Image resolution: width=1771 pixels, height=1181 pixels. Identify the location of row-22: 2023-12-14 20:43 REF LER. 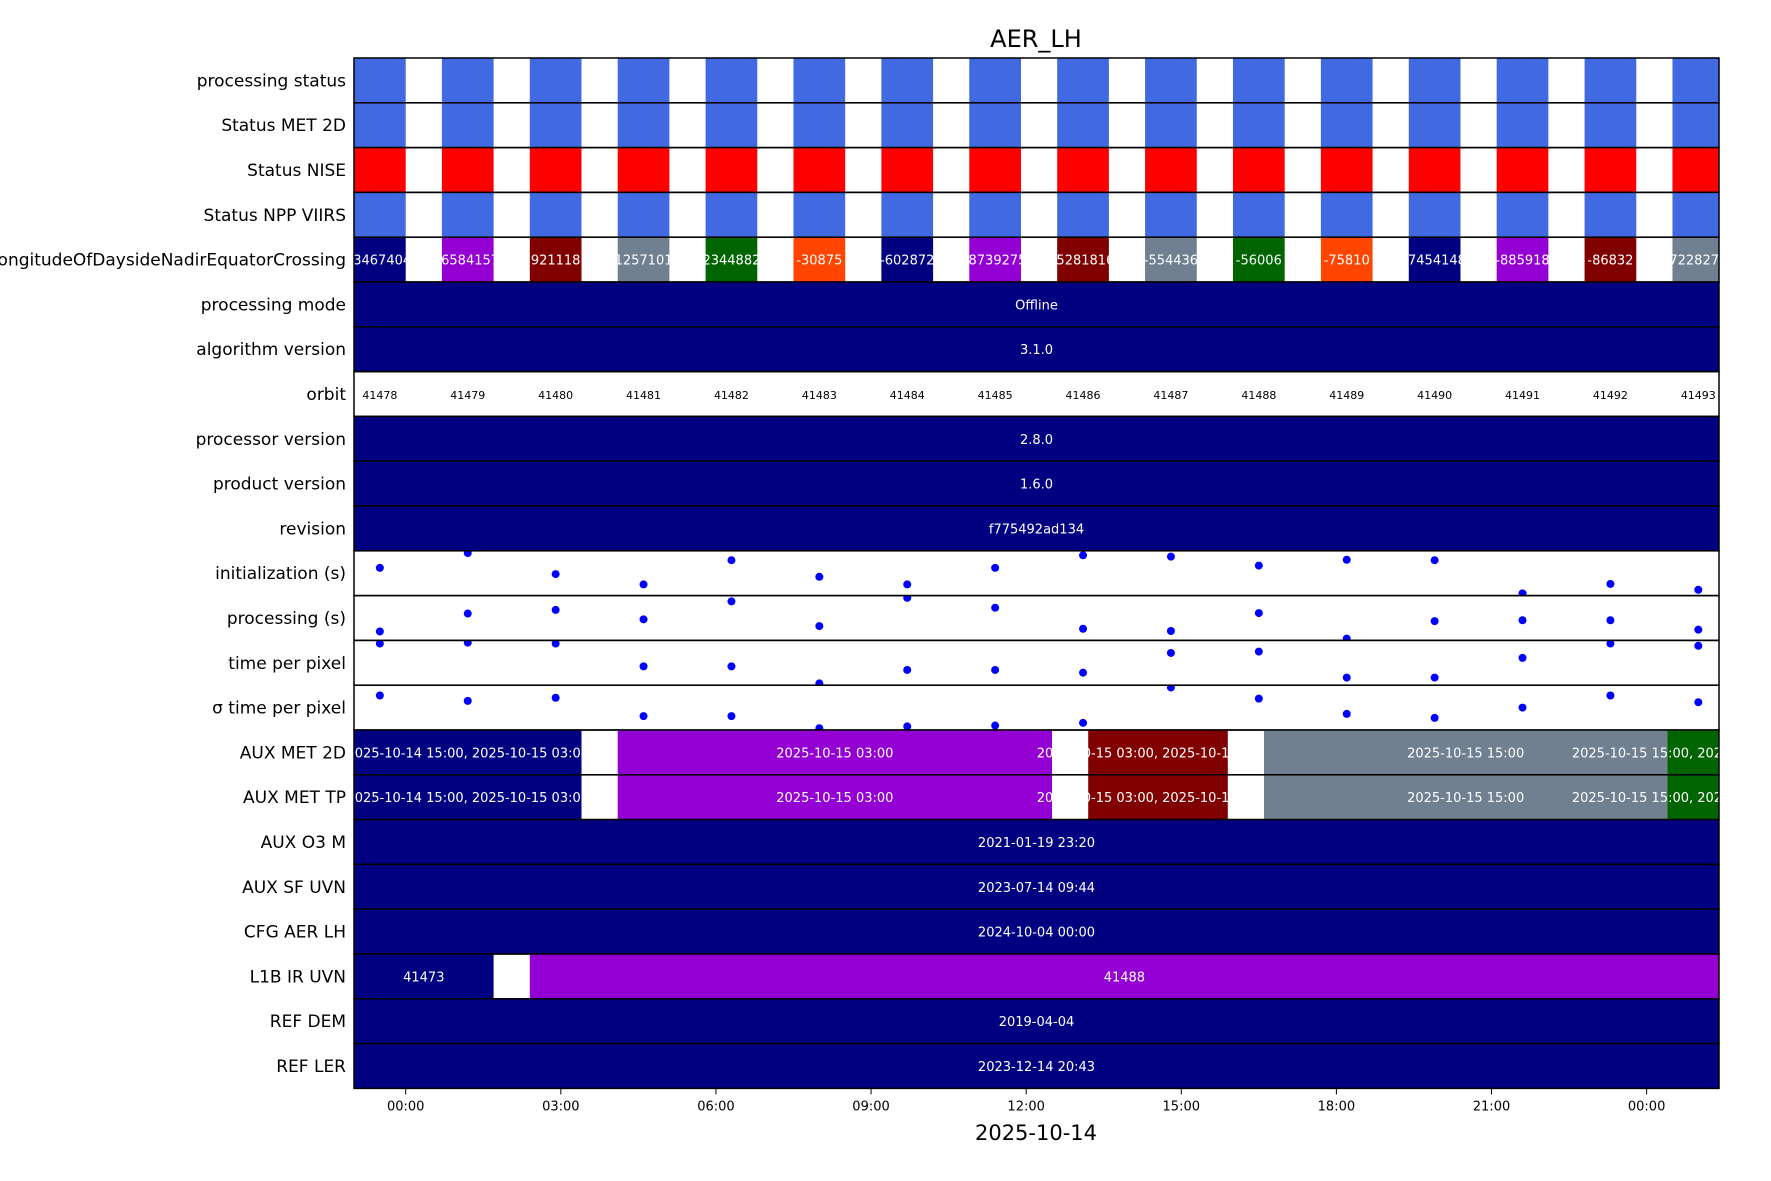
(998, 1066).